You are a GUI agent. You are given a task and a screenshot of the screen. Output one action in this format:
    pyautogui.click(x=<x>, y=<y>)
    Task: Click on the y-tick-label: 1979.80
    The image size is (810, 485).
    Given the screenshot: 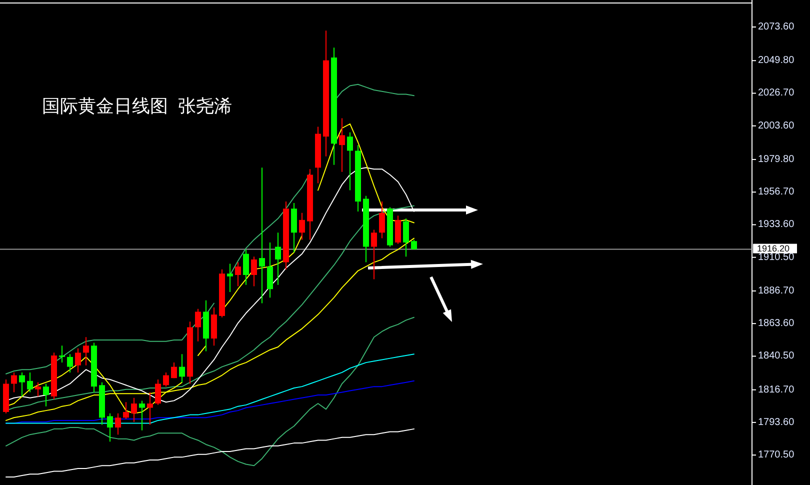 What is the action you would take?
    pyautogui.click(x=776, y=159)
    